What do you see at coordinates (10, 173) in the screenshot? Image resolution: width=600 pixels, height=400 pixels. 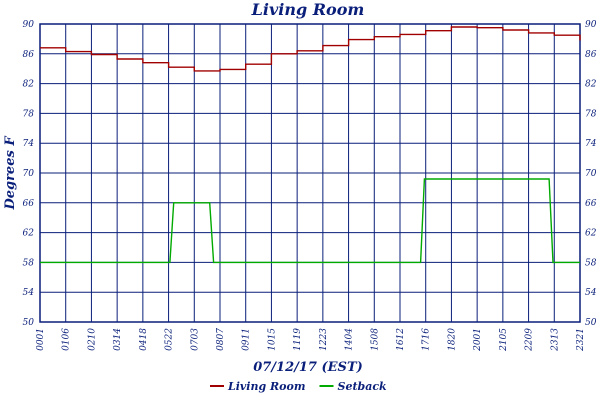 I see `y-axis-label: Degrees F` at bounding box center [10, 173].